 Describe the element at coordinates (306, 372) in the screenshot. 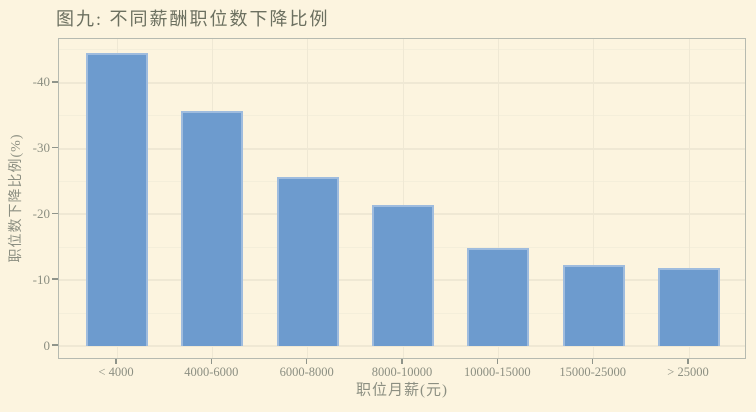

I see `x-tick-label: 6000-8000` at that location.